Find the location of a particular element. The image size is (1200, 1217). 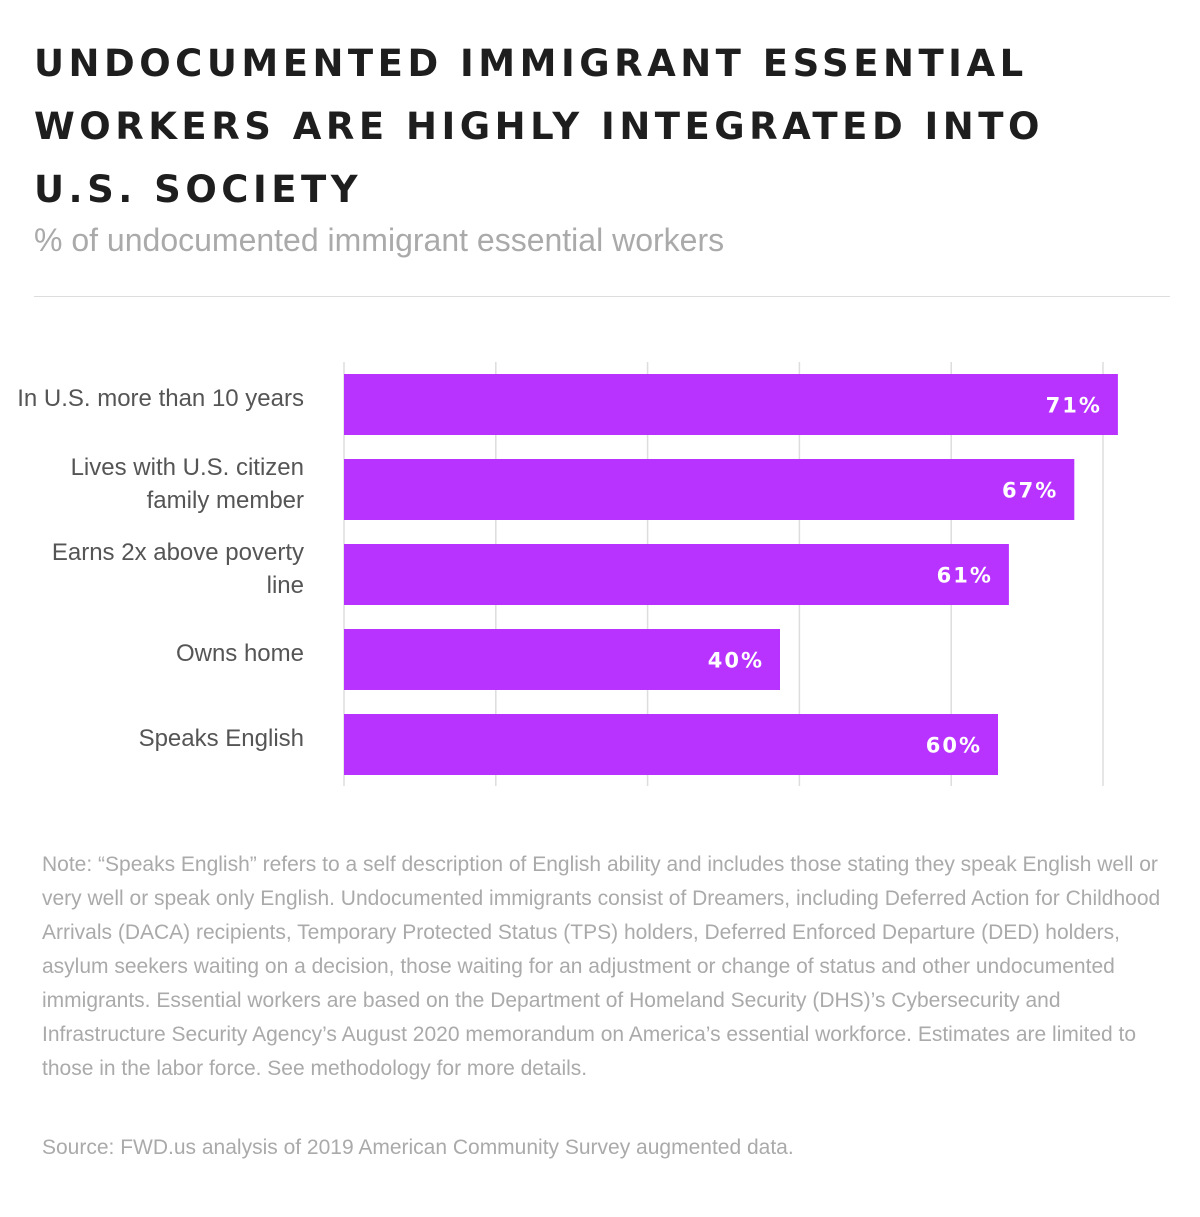

data-label: 67% is located at coordinates (1030, 491).